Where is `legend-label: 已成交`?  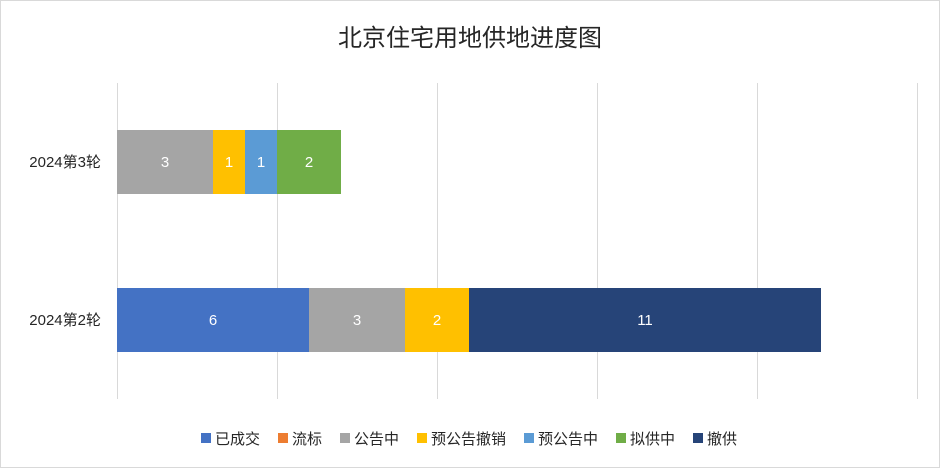
legend-label: 已成交 is located at coordinates (237, 439).